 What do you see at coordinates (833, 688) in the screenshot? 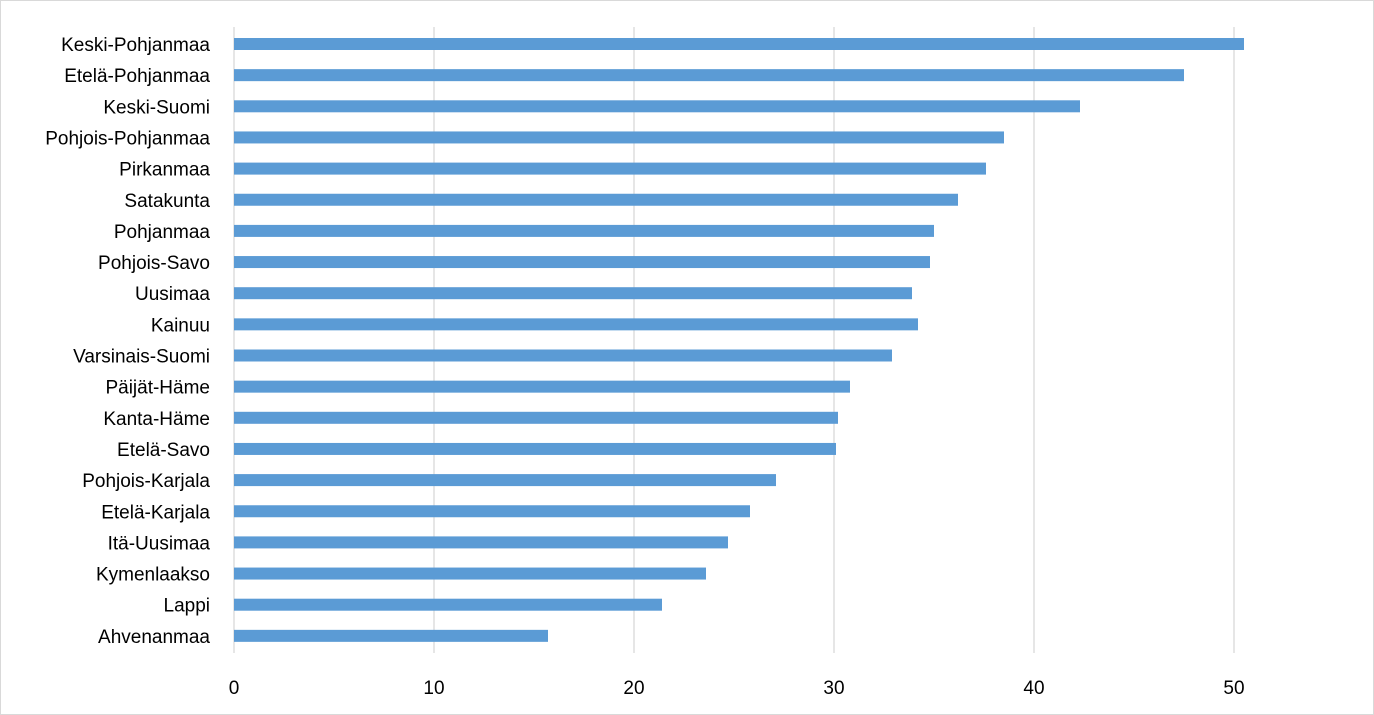
I see `x-tick-label: 30` at bounding box center [833, 688].